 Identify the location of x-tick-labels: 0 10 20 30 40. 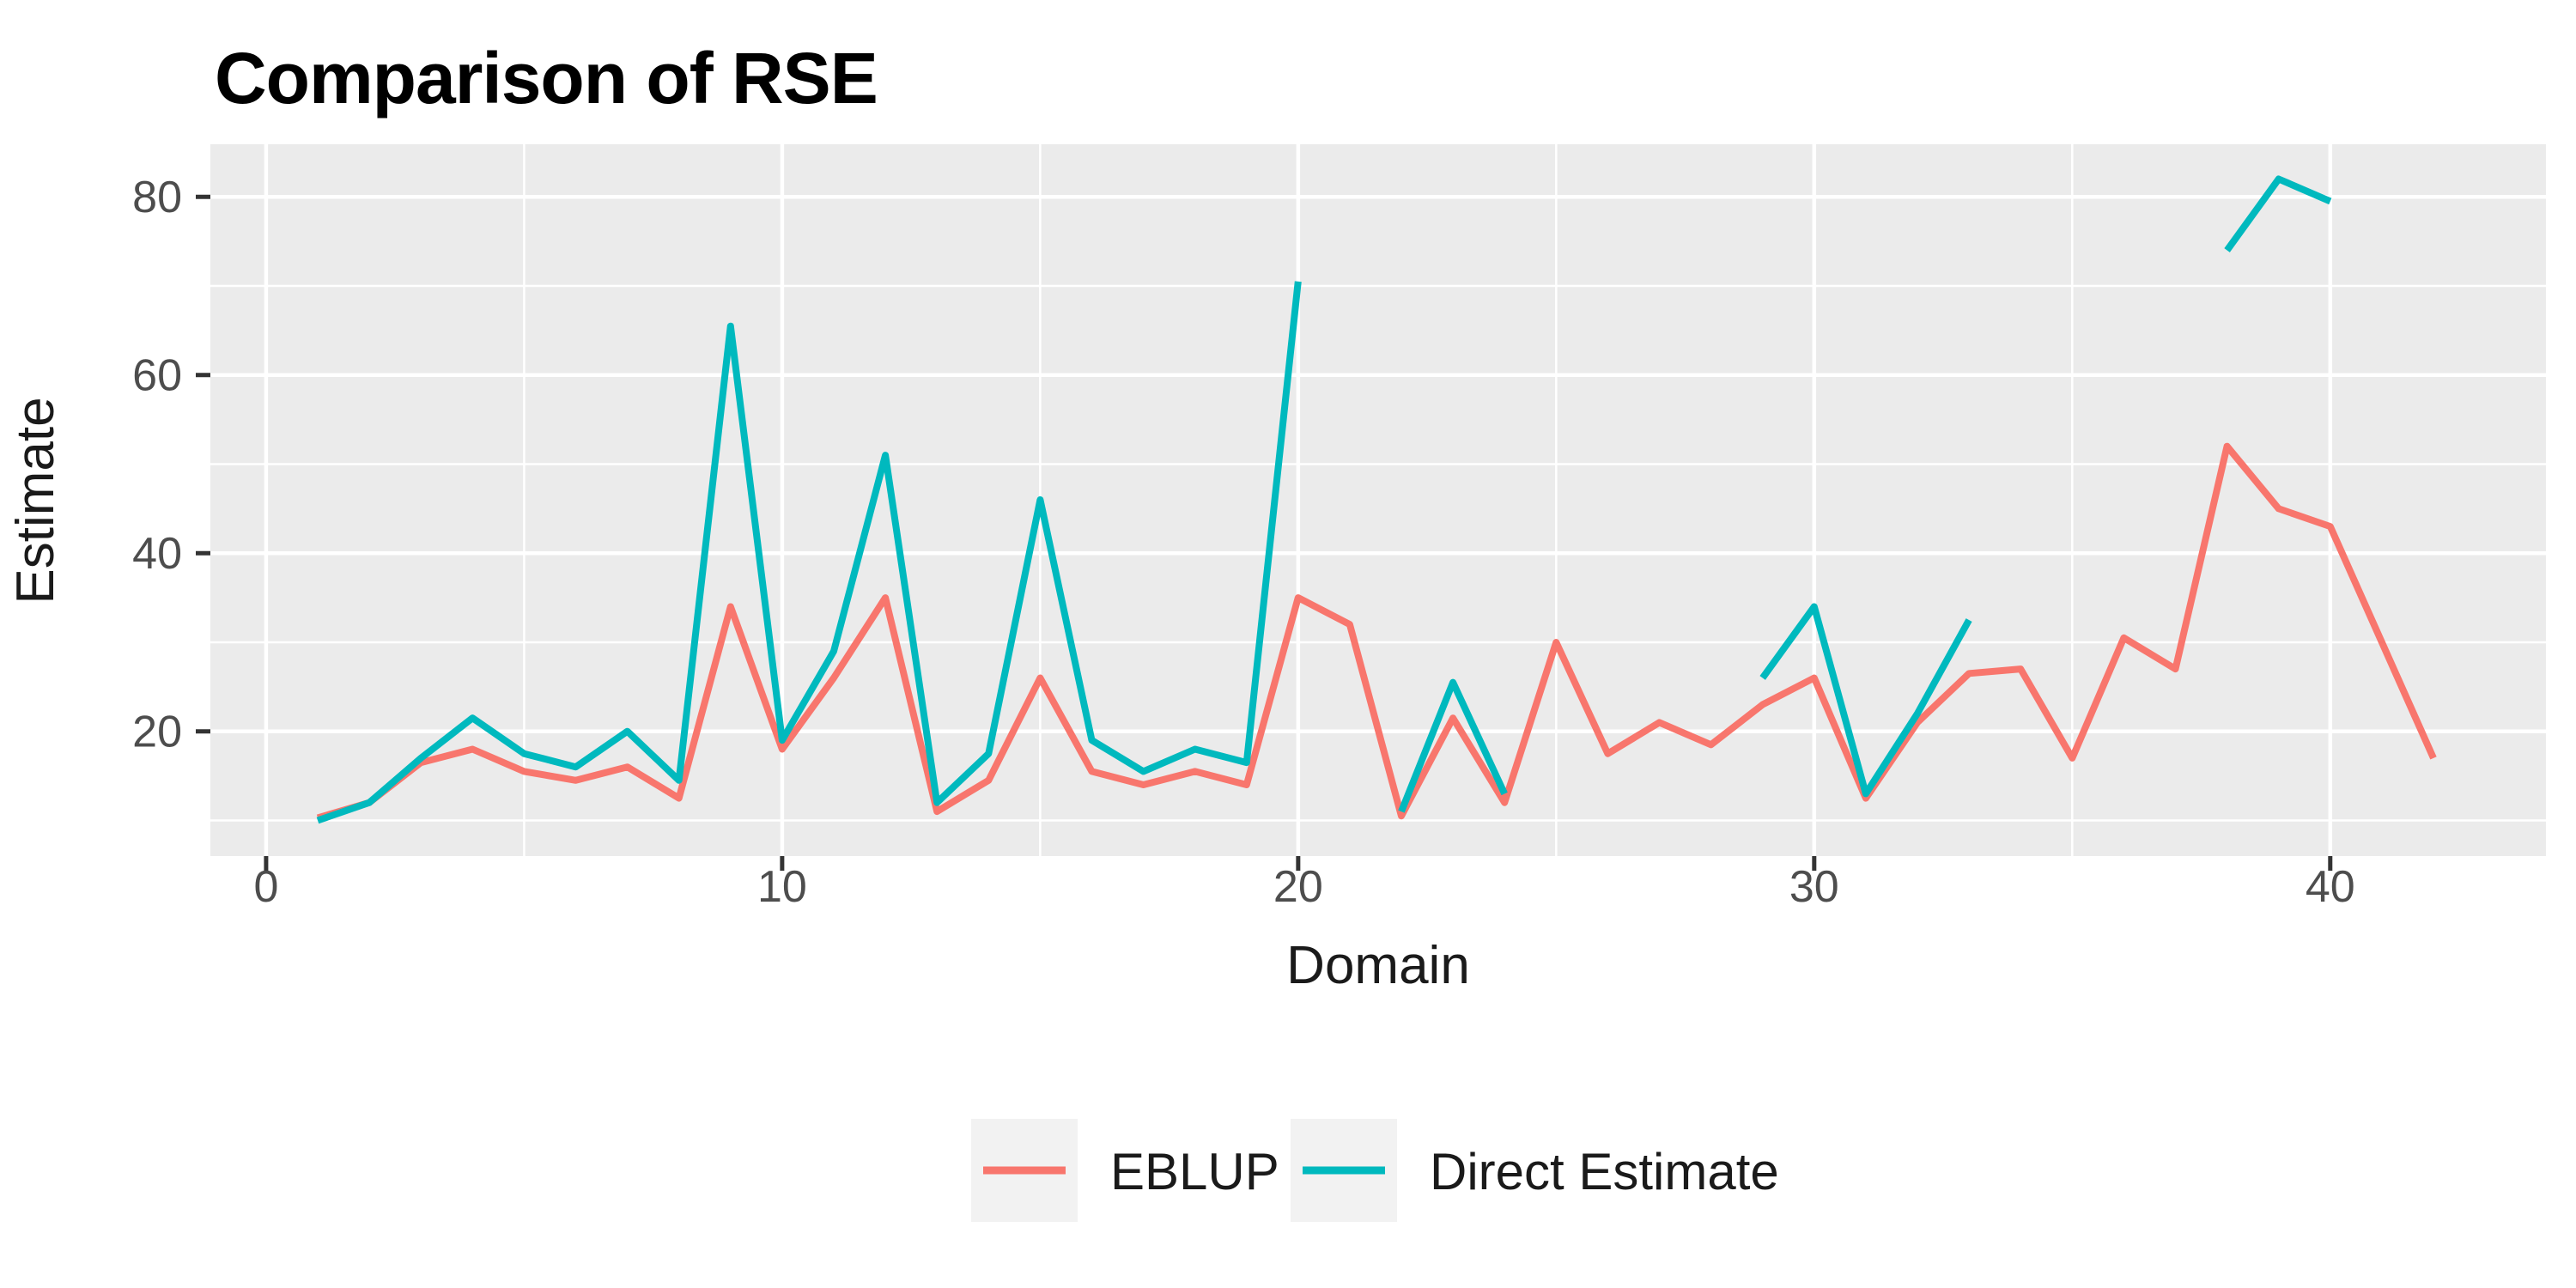
(1303, 887).